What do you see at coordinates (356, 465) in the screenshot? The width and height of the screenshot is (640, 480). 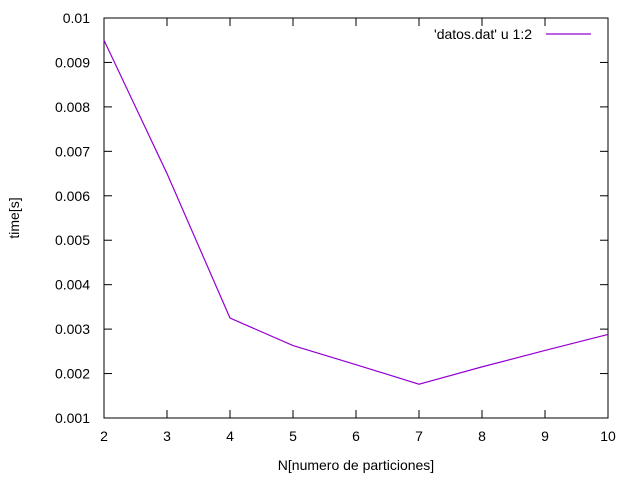 I see `x-axis-title: N[numero de particiones]` at bounding box center [356, 465].